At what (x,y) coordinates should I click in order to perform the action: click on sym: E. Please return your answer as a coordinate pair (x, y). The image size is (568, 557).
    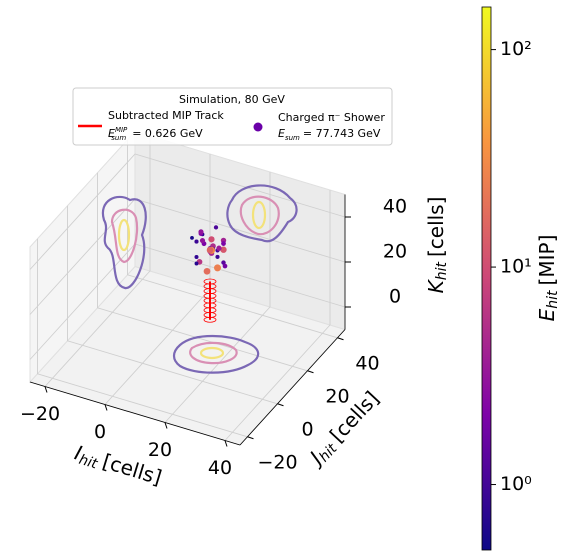
    Looking at the image, I should click on (547, 314).